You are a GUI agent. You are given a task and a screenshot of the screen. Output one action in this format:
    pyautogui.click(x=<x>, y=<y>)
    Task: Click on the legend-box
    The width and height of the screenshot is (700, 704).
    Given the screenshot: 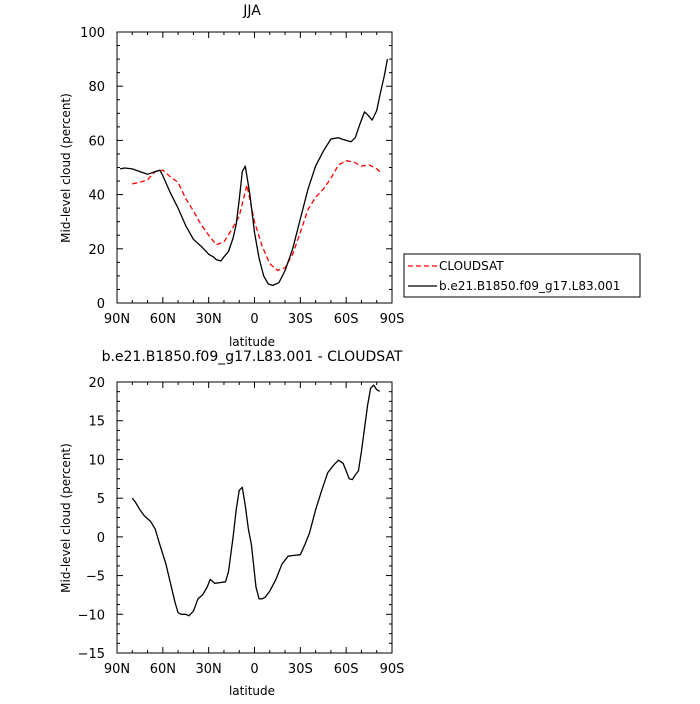 What is the action you would take?
    pyautogui.click(x=522, y=275)
    